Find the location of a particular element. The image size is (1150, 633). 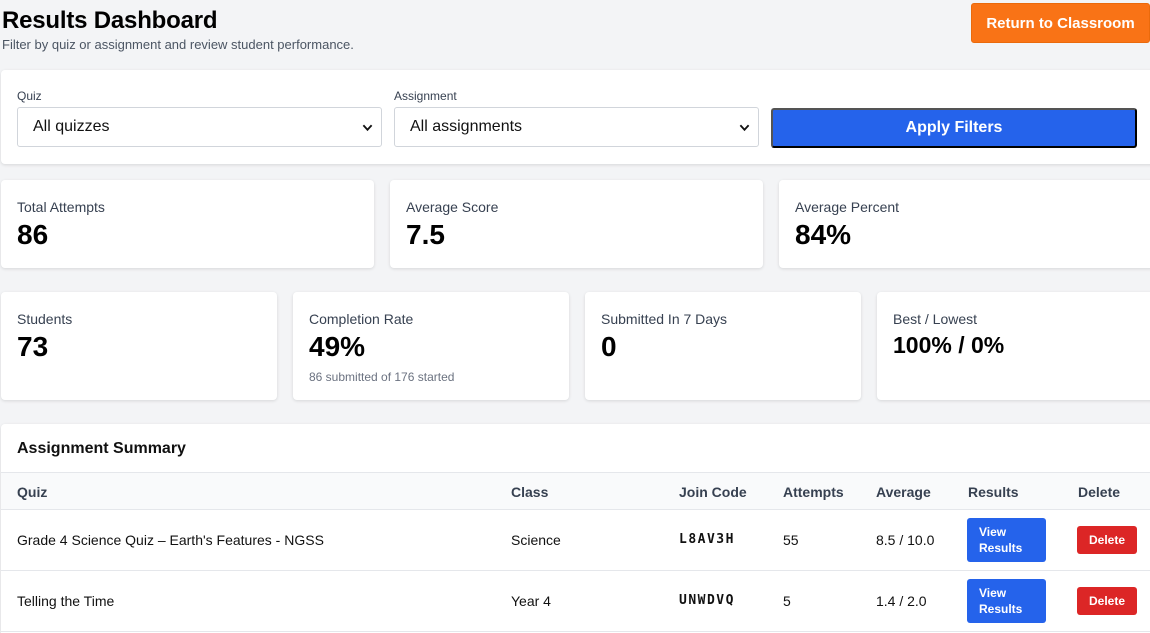

cell-join-code: L8AV3H is located at coordinates (707, 539).